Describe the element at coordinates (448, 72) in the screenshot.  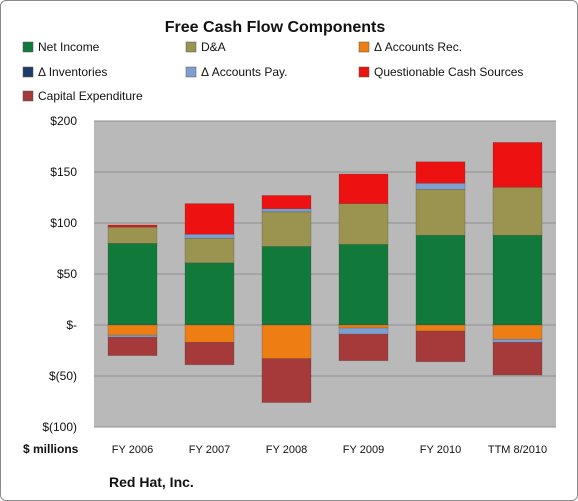
I see `legend-label: Questionable Cash Sources` at that location.